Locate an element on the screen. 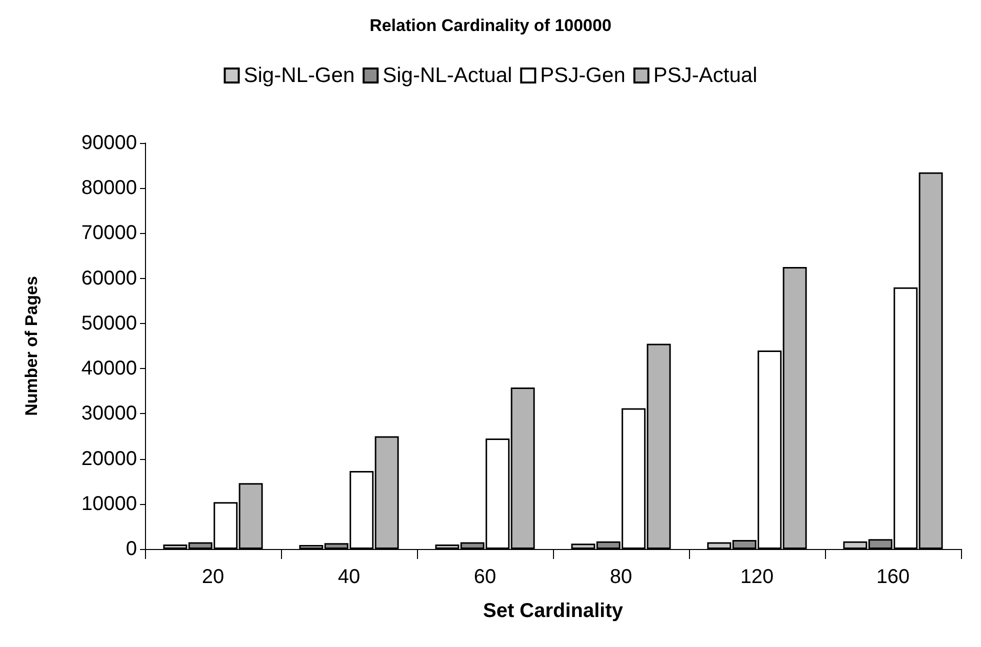  y-tick-label: 40000 is located at coordinates (109, 369).